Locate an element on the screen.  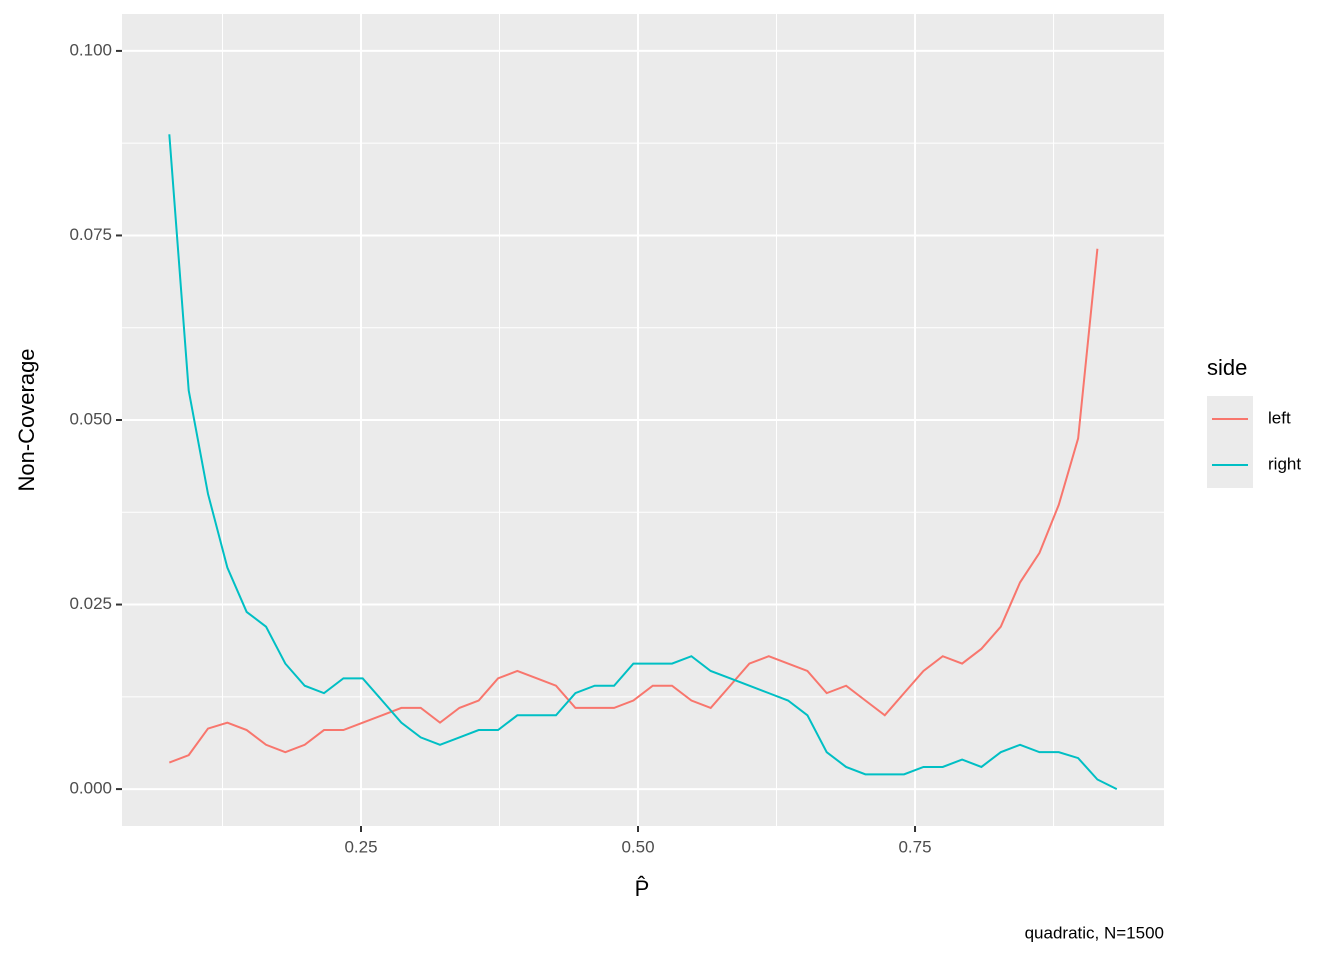
y-tick-label: 0.050 is located at coordinates (90, 418).